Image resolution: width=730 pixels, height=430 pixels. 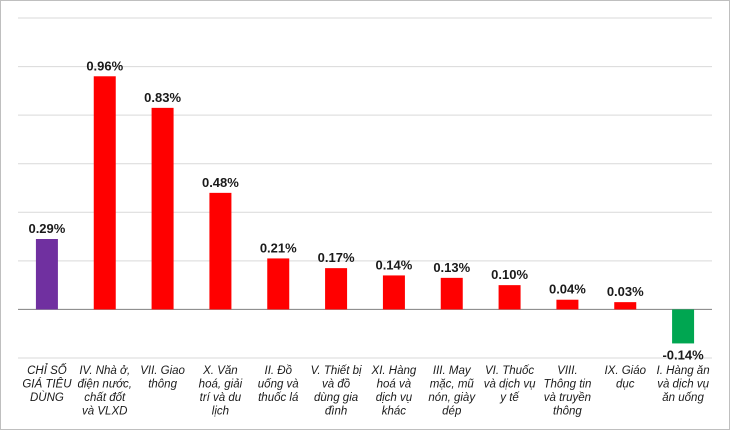 I want to click on category-label-12: I. Hàng ăn và dịch vụ ăn uống, so click(x=683, y=384).